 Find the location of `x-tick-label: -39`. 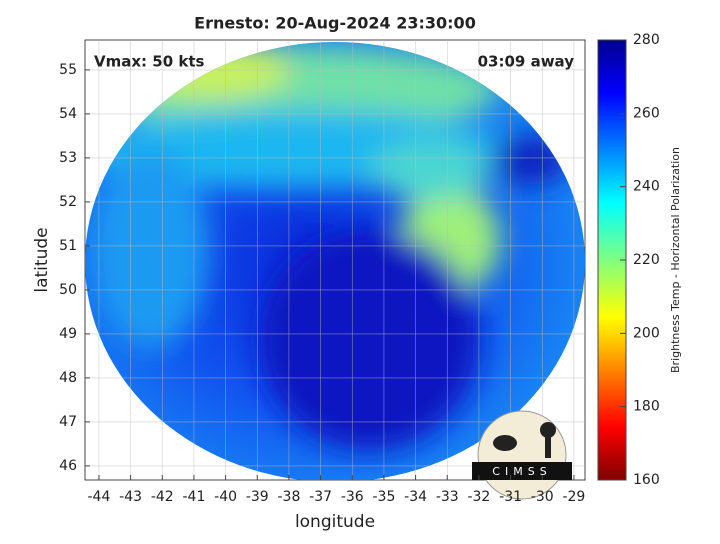

x-tick-label: -39 is located at coordinates (257, 497).